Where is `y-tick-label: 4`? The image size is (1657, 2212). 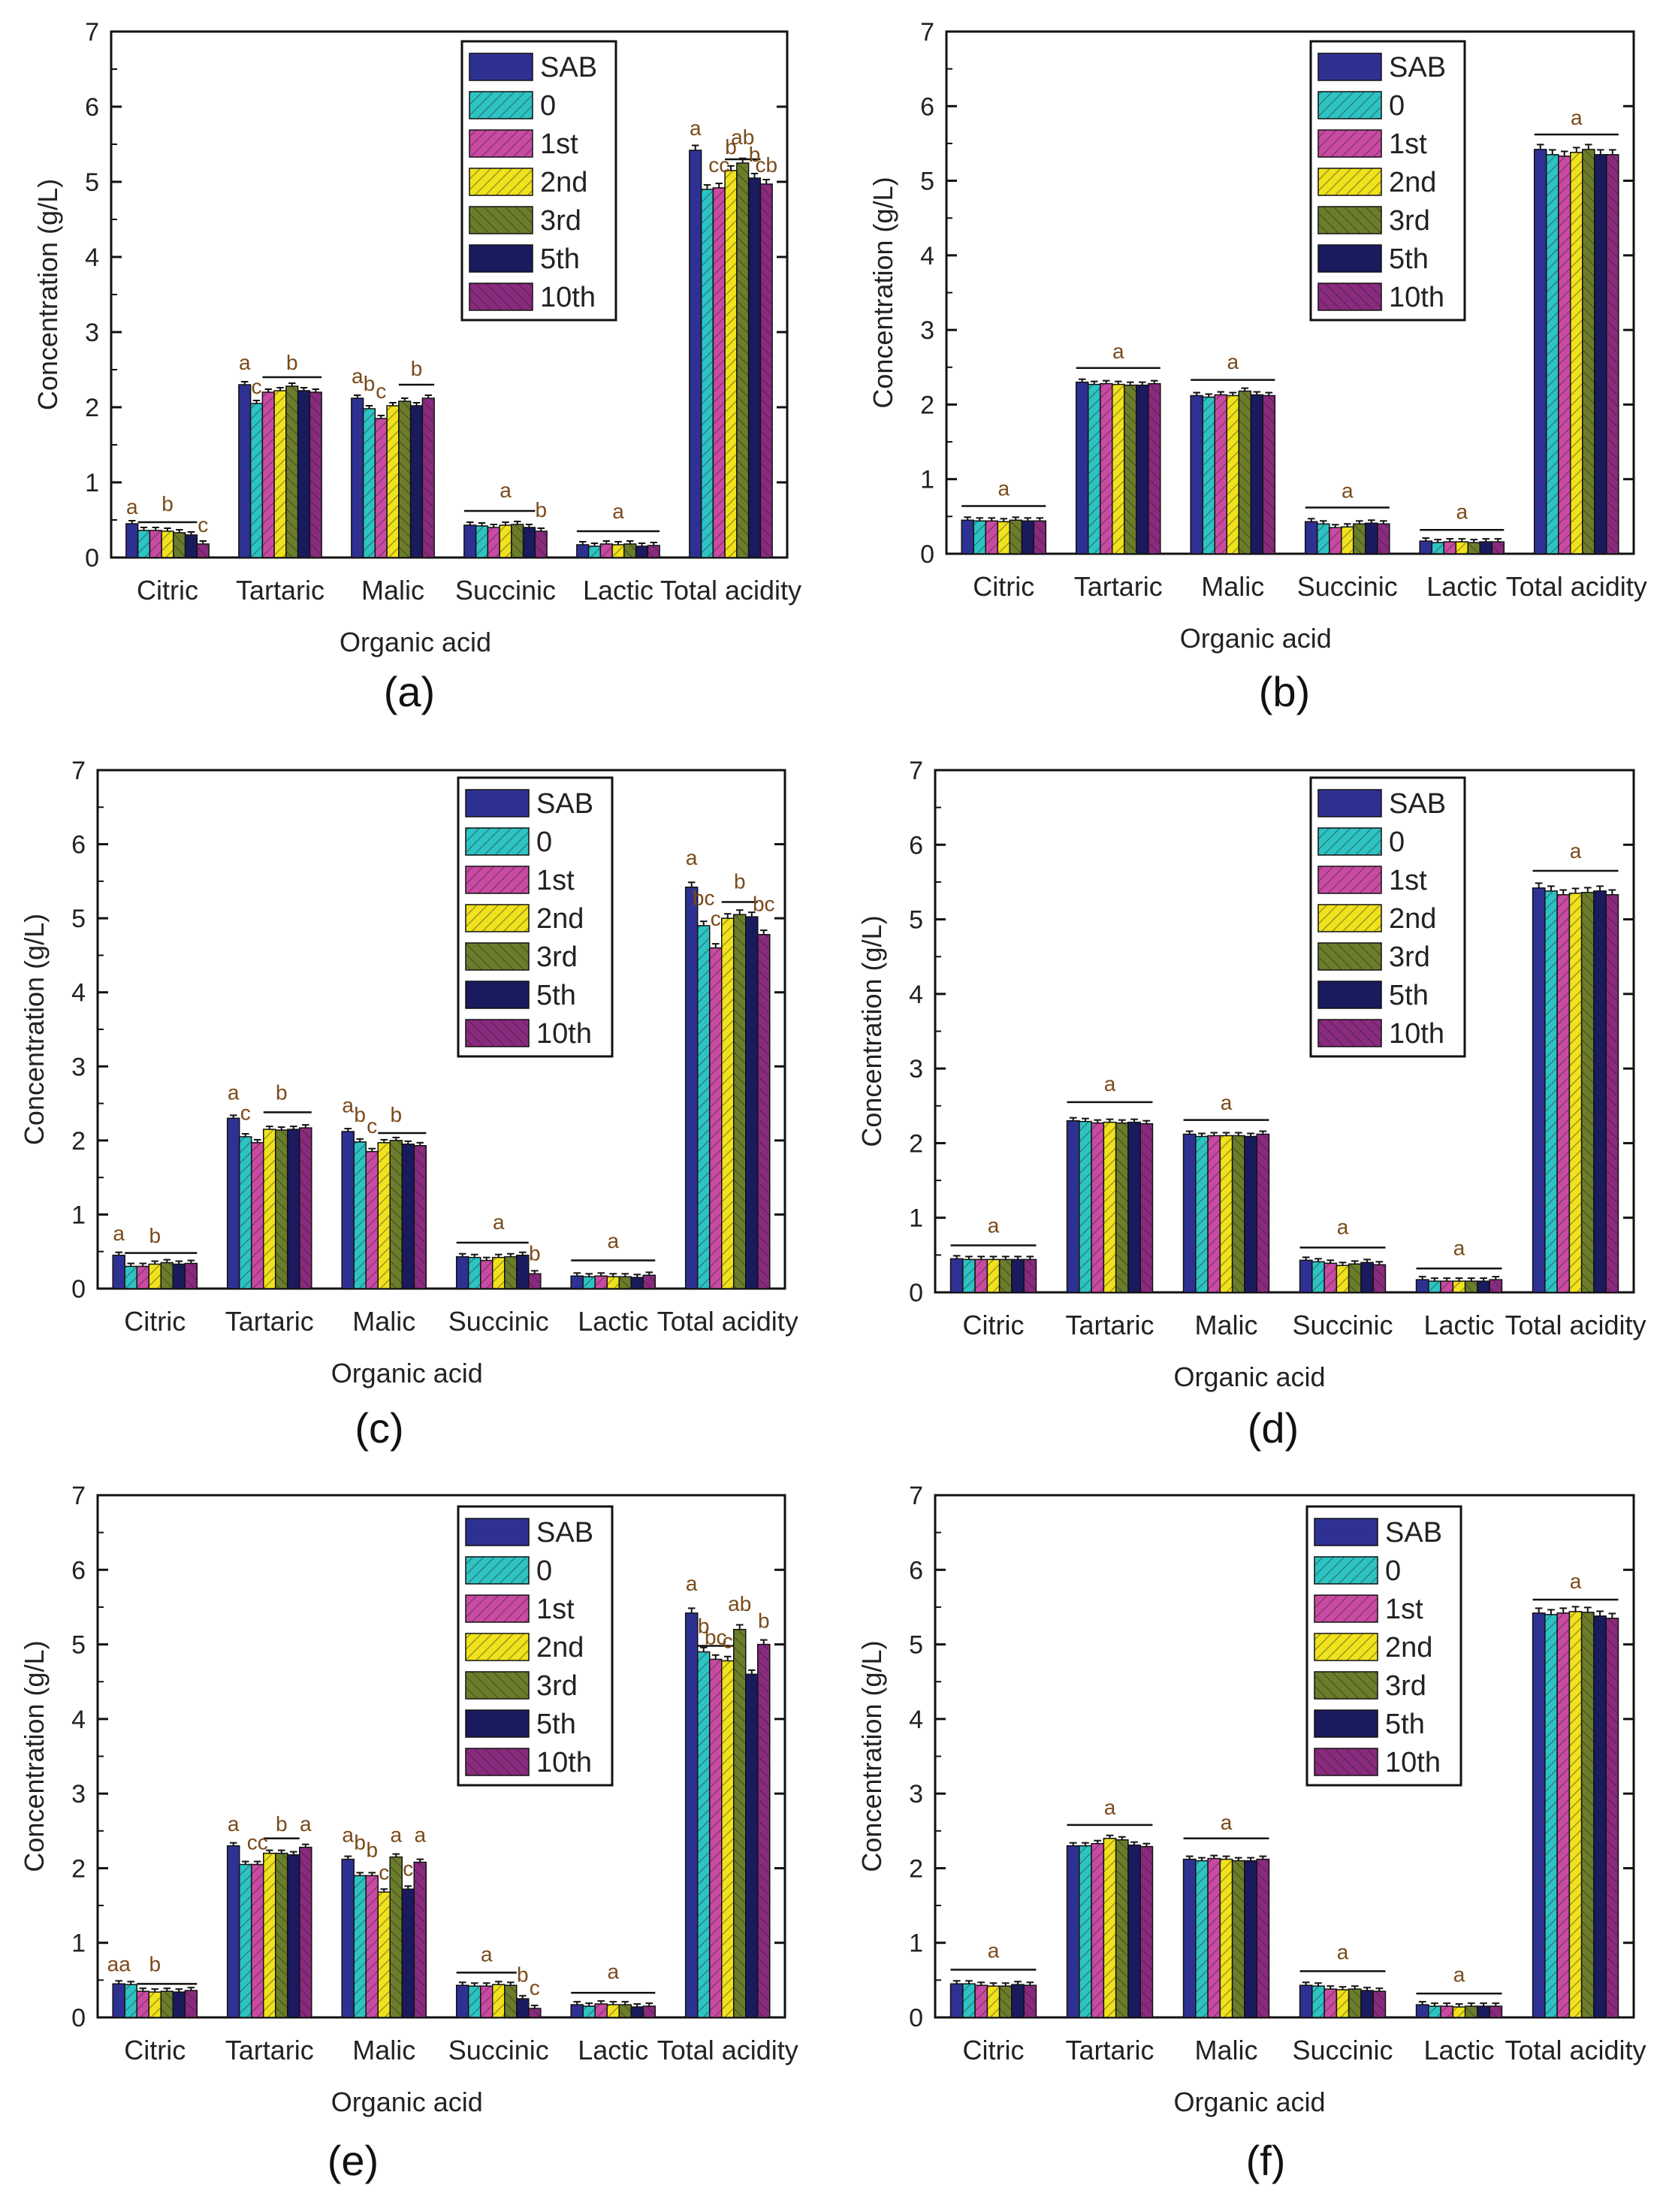
y-tick-label: 4 is located at coordinates (78, 993).